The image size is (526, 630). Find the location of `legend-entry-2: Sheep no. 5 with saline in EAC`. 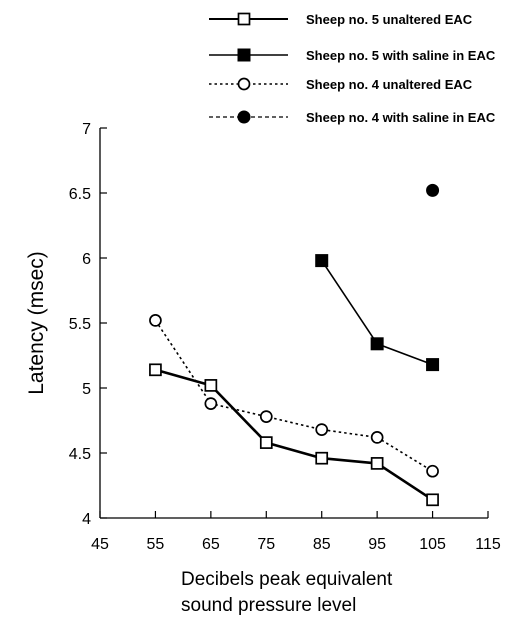

legend-entry-2: Sheep no. 5 with saline in EAC is located at coordinates (352, 55).